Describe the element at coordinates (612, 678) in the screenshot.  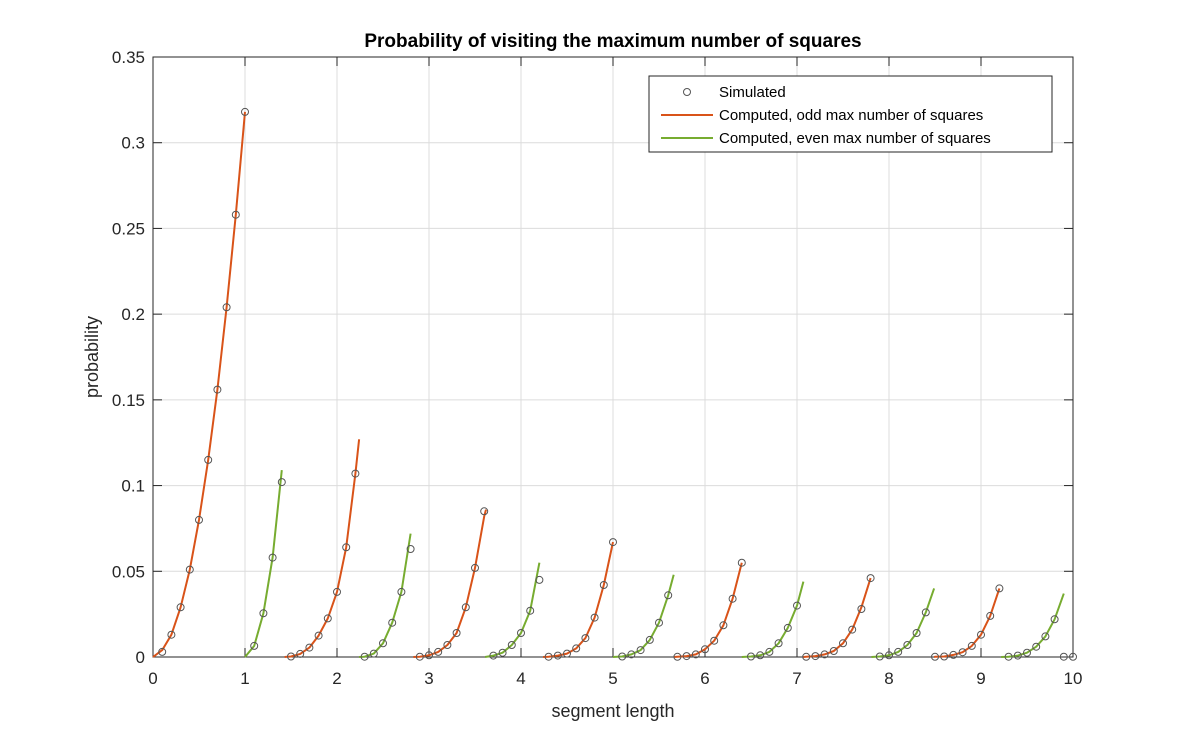
I see `x-tick-label: 5` at that location.